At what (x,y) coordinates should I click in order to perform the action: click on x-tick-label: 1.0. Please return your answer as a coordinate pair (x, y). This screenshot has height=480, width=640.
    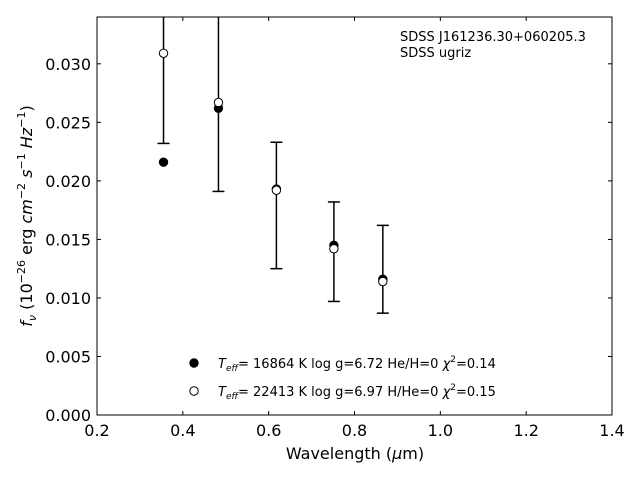
    Looking at the image, I should click on (440, 430).